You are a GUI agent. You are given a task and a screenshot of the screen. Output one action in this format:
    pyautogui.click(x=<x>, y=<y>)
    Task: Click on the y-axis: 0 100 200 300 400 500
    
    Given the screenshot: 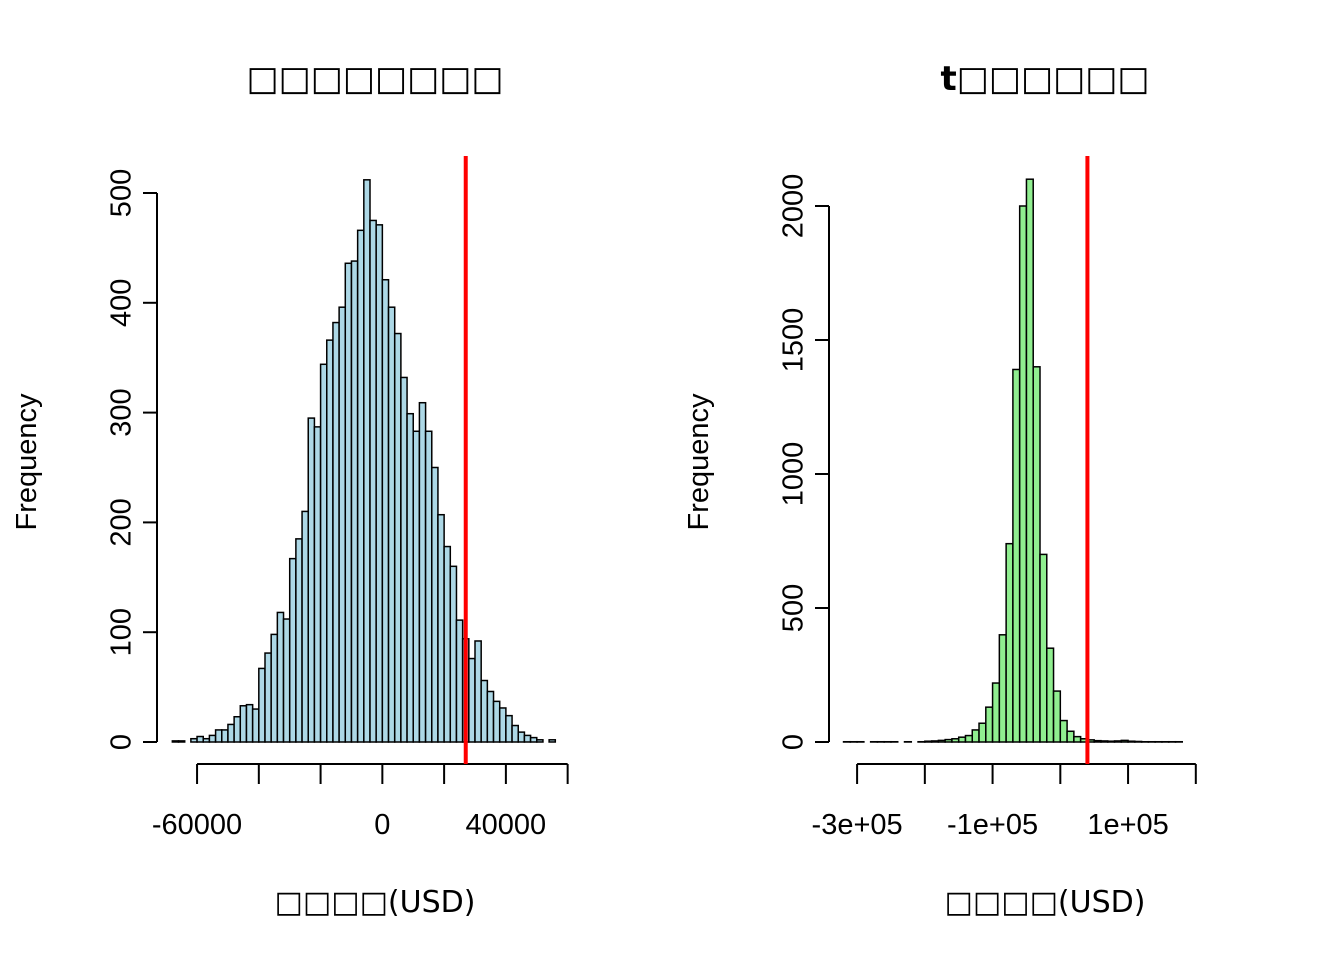 What is the action you would take?
    pyautogui.click(x=132, y=459)
    